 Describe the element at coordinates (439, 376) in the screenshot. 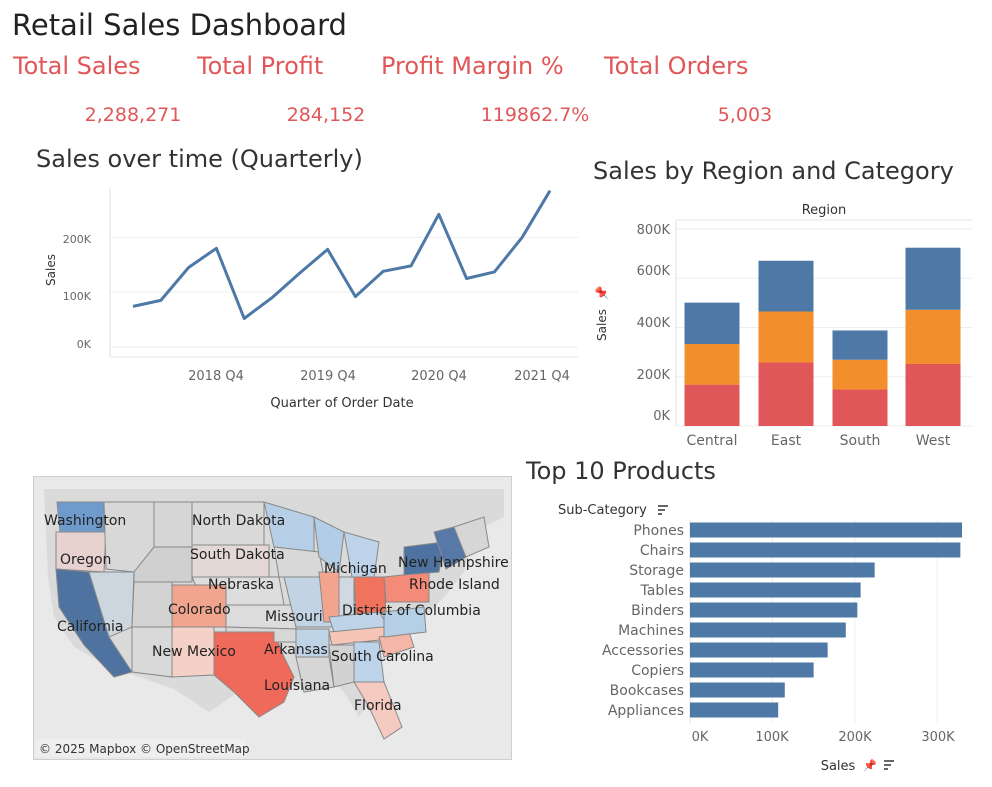

I see `line-xtick-label: 2020 Q4` at that location.